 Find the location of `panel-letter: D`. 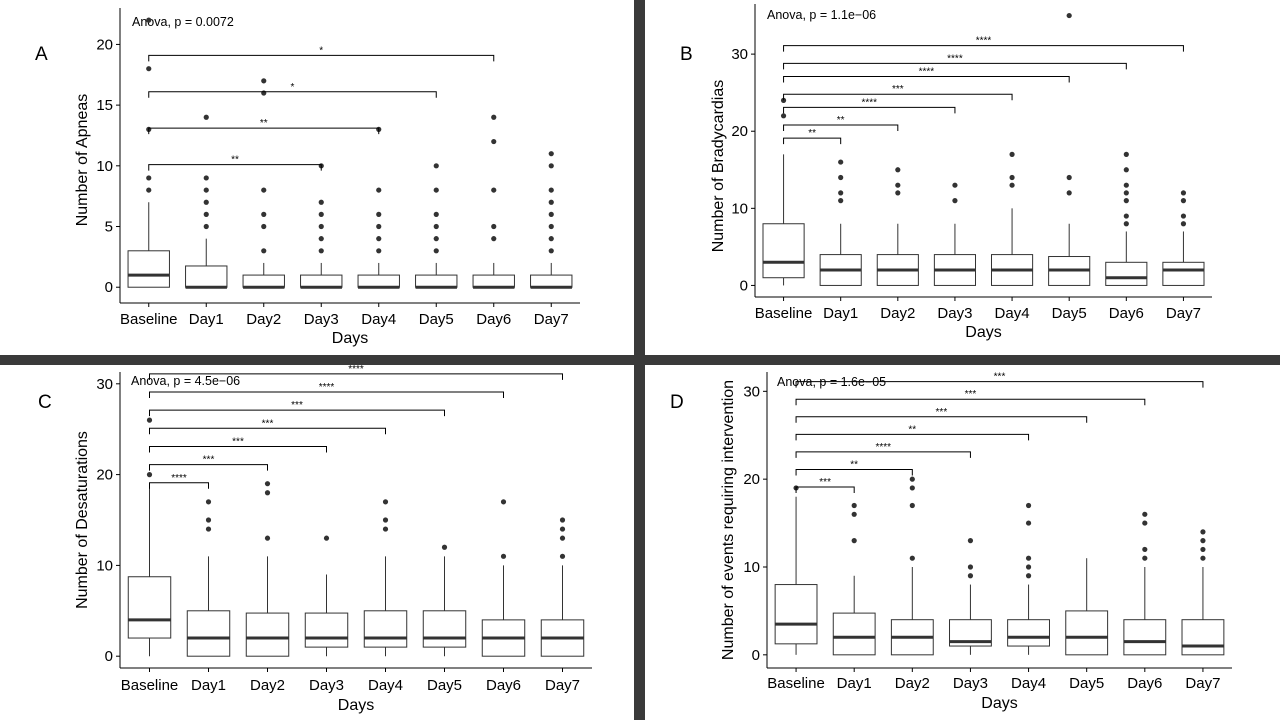

panel-letter: D is located at coordinates (677, 402).